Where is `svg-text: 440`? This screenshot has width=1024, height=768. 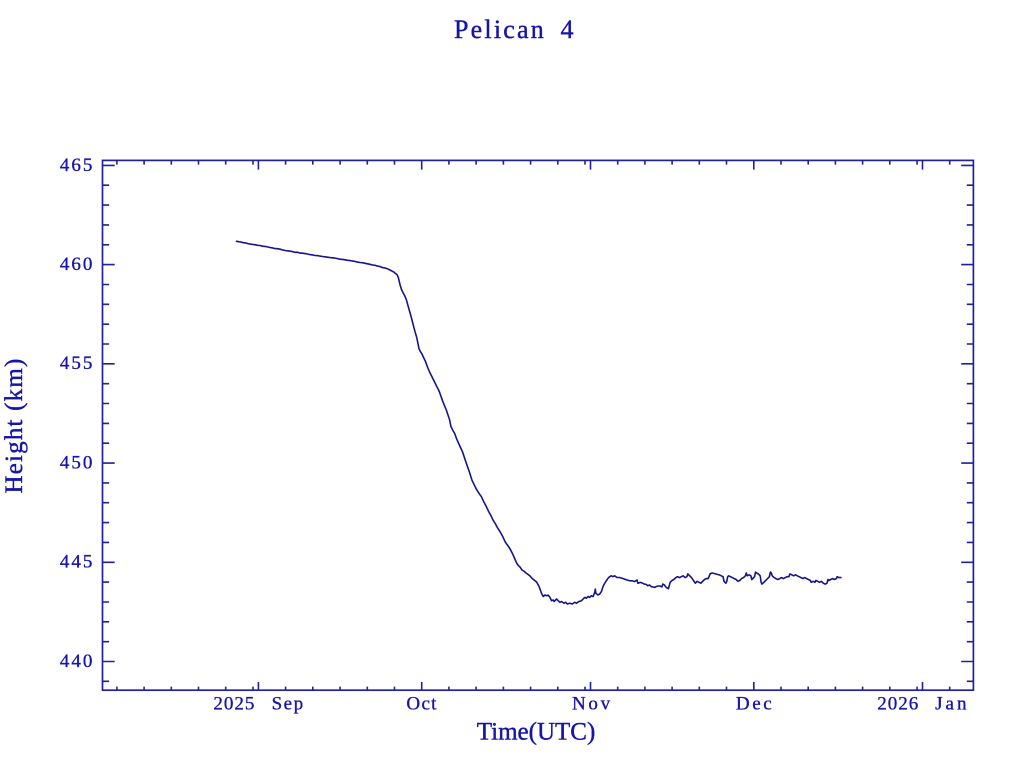
svg-text: 440 is located at coordinates (77, 661).